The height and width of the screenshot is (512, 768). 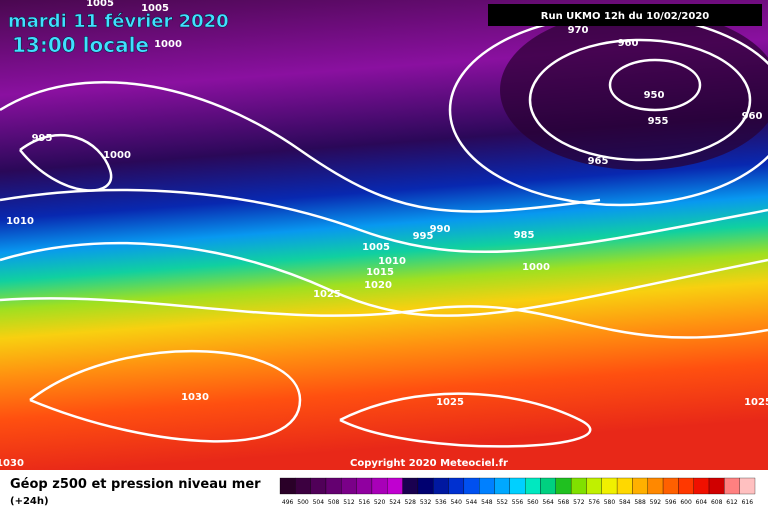 I want to click on run-box, so click(x=625, y=15).